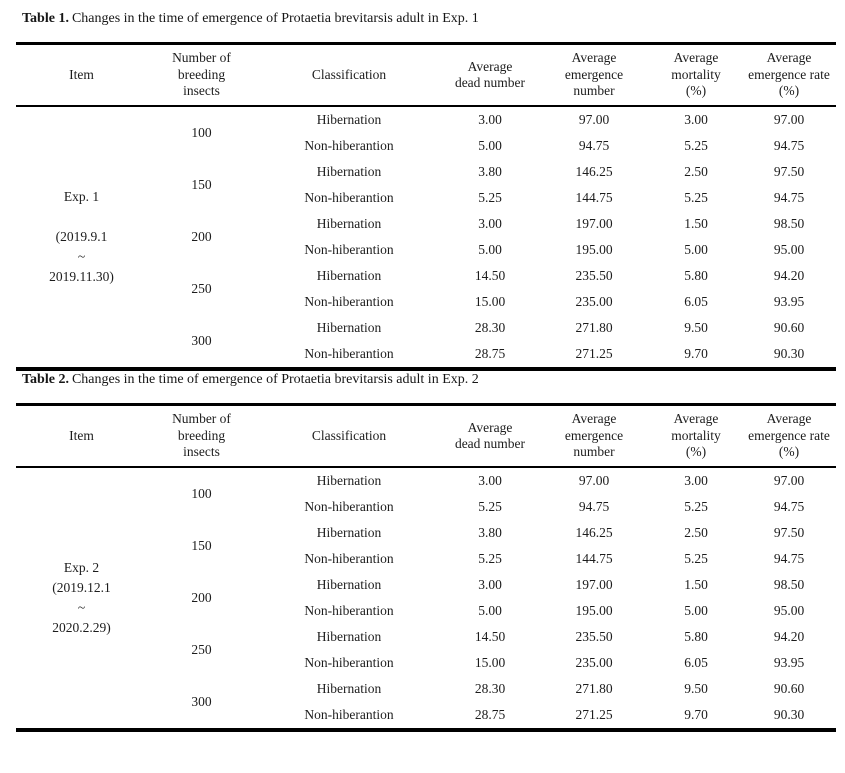 The image size is (845, 773). I want to click on column-header-line: insects, so click(201, 91).